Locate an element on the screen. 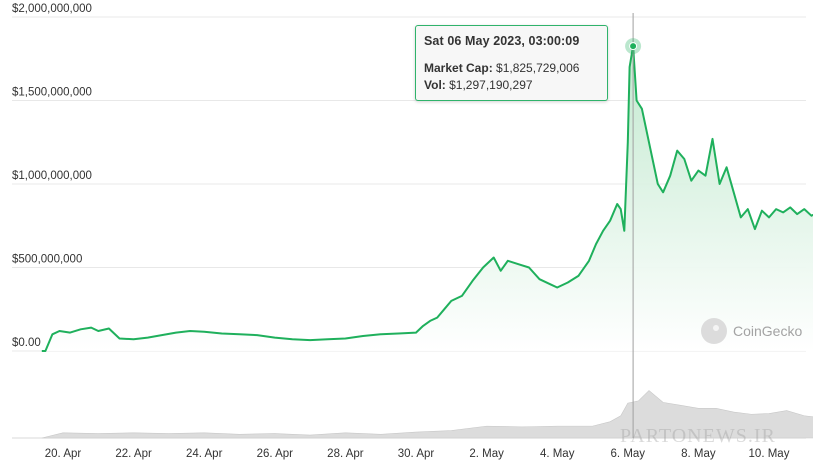 This screenshot has width=813, height=474. tooltip-market-cap-value: $1,825,729,006 is located at coordinates (538, 68).